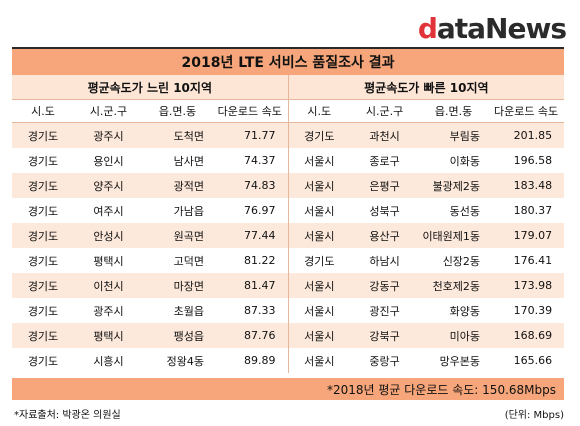 This screenshot has height=426, width=580. I want to click on cell-city: 여주시, so click(108, 211).